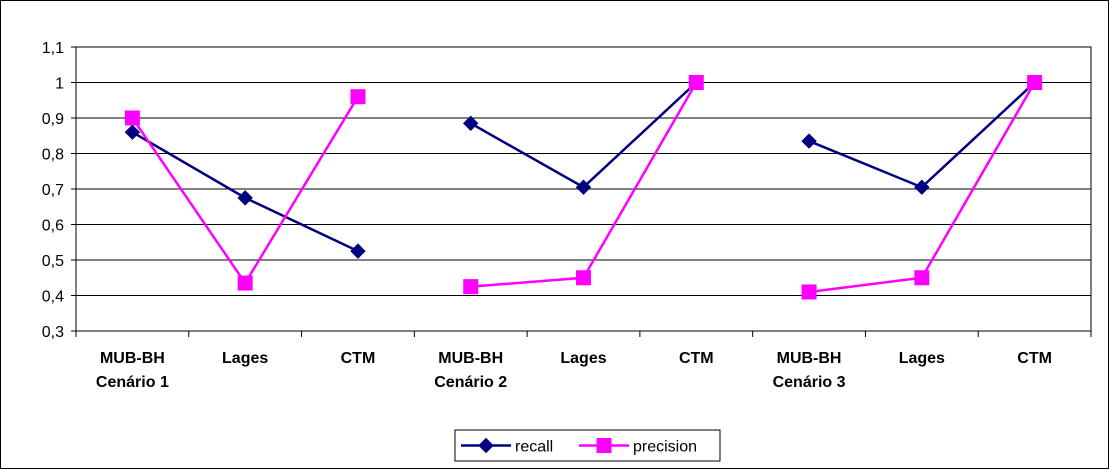  Describe the element at coordinates (809, 370) in the screenshot. I see `x-tick-label: MUB-BH Cenário 3` at that location.